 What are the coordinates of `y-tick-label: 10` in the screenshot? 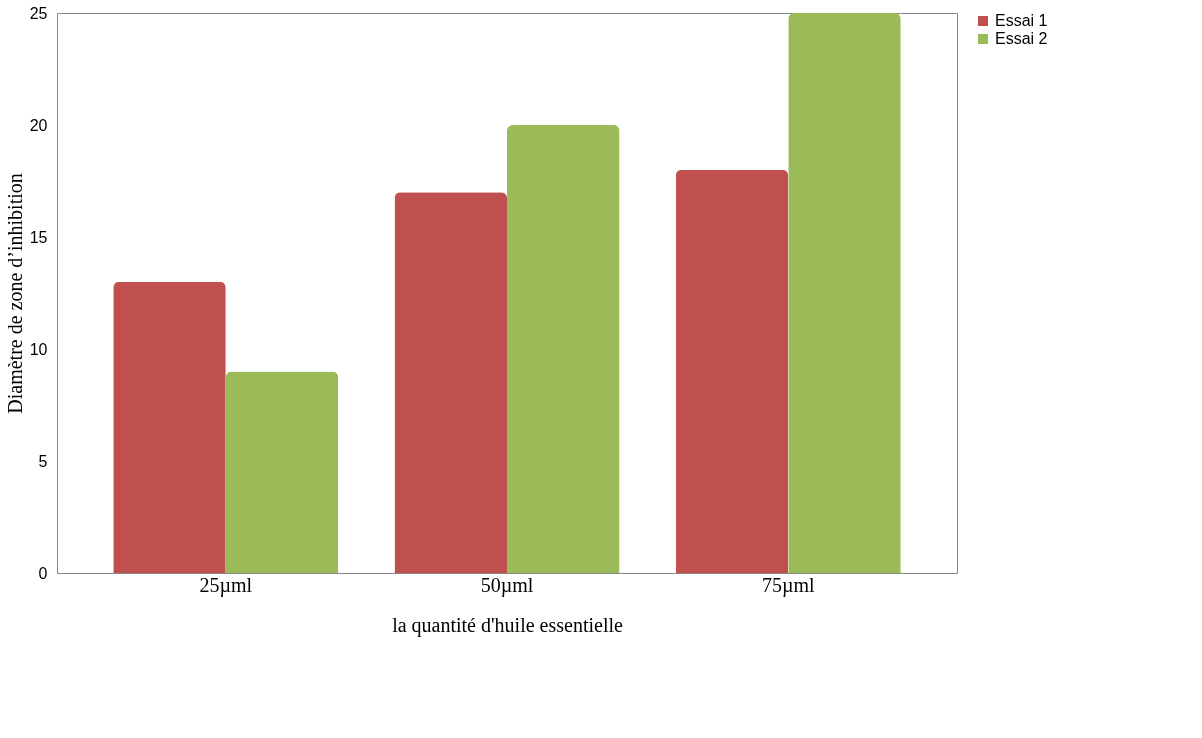 It's located at (38, 349).